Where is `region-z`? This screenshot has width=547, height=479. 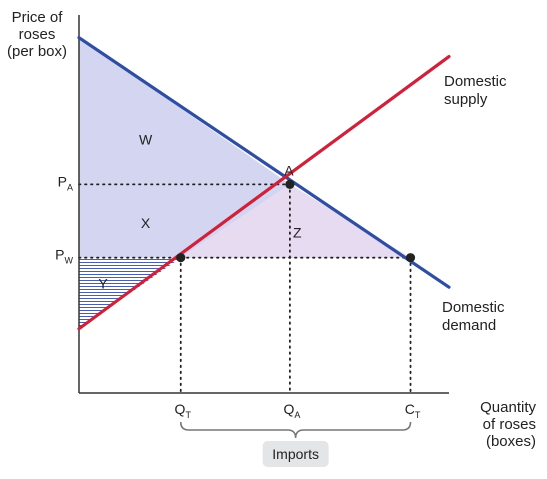 region-z is located at coordinates (295, 221).